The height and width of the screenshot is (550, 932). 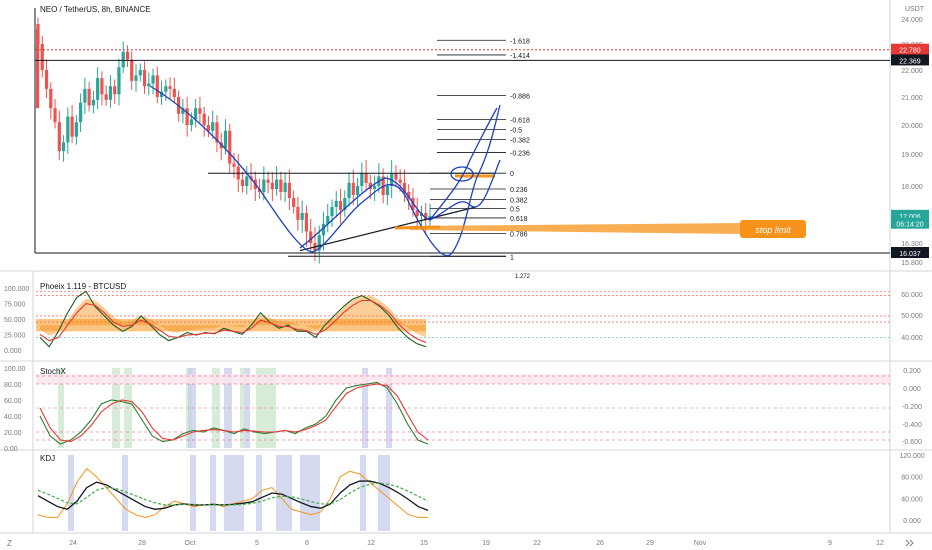 I want to click on fib-level-label: -0.382, so click(x=520, y=141).